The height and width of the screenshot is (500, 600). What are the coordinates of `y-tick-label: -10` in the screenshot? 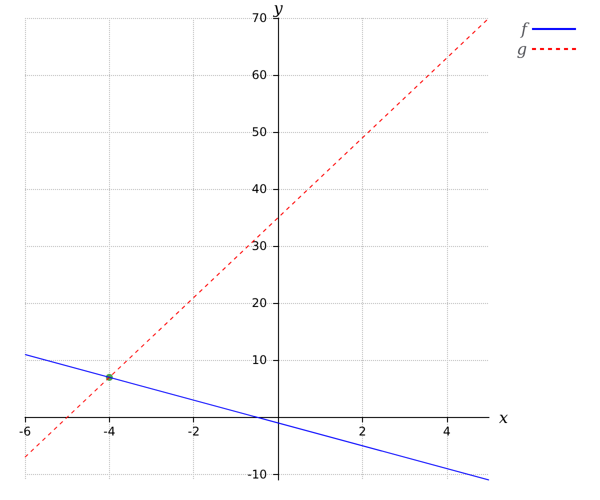 It's located at (257, 474).